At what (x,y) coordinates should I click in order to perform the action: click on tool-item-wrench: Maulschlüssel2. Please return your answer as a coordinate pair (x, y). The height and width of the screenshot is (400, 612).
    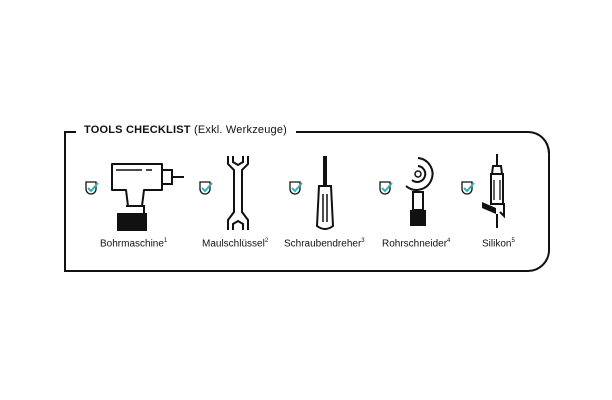
    Looking at the image, I should click on (238, 205).